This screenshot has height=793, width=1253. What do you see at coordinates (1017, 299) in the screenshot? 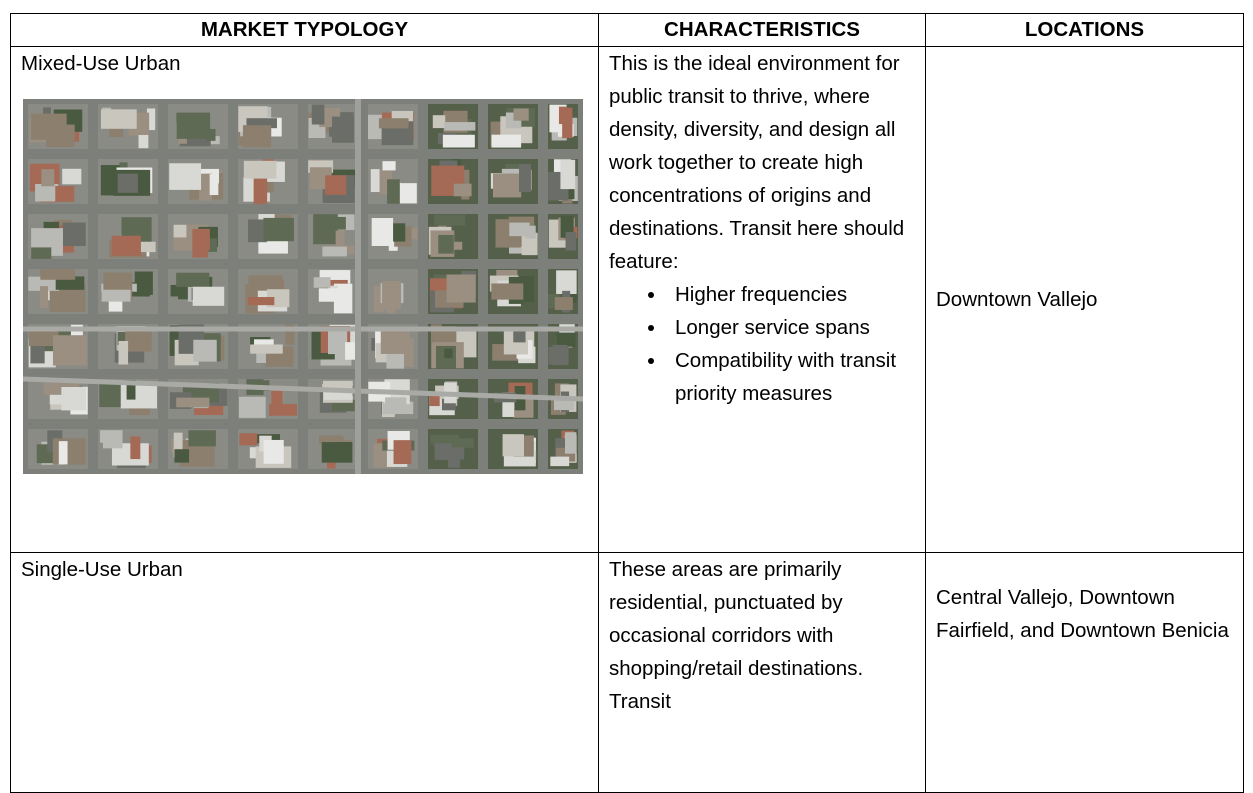
I see `locations: Downtown Vallejo` at bounding box center [1017, 299].